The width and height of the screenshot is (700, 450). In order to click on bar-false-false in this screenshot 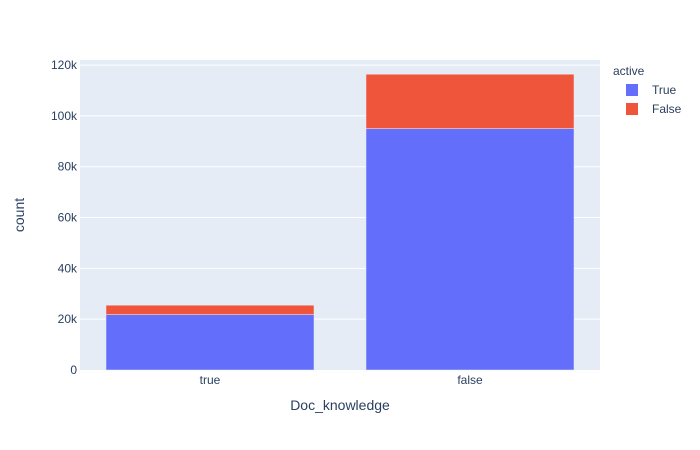, I will do `click(470, 101)`.